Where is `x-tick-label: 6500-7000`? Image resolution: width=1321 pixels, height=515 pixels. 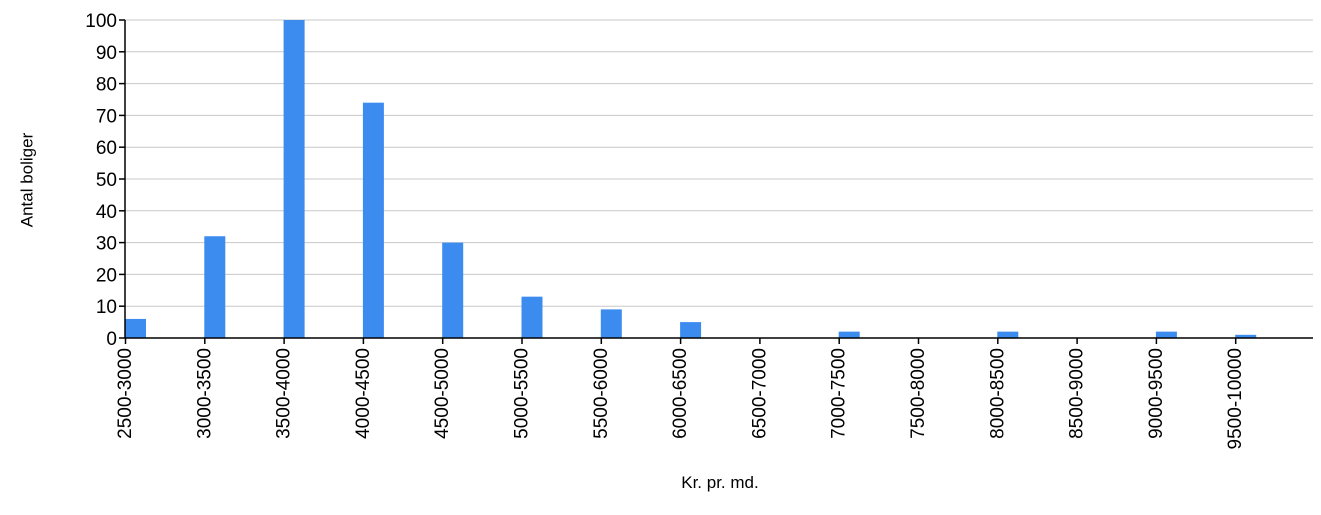
x-tick-label: 6500-7000 is located at coordinates (759, 393).